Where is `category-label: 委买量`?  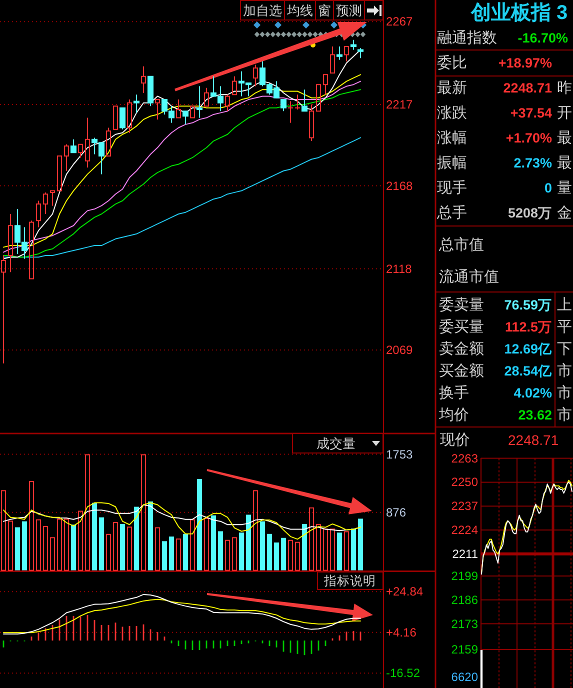 category-label: 委买量 is located at coordinates (461, 327).